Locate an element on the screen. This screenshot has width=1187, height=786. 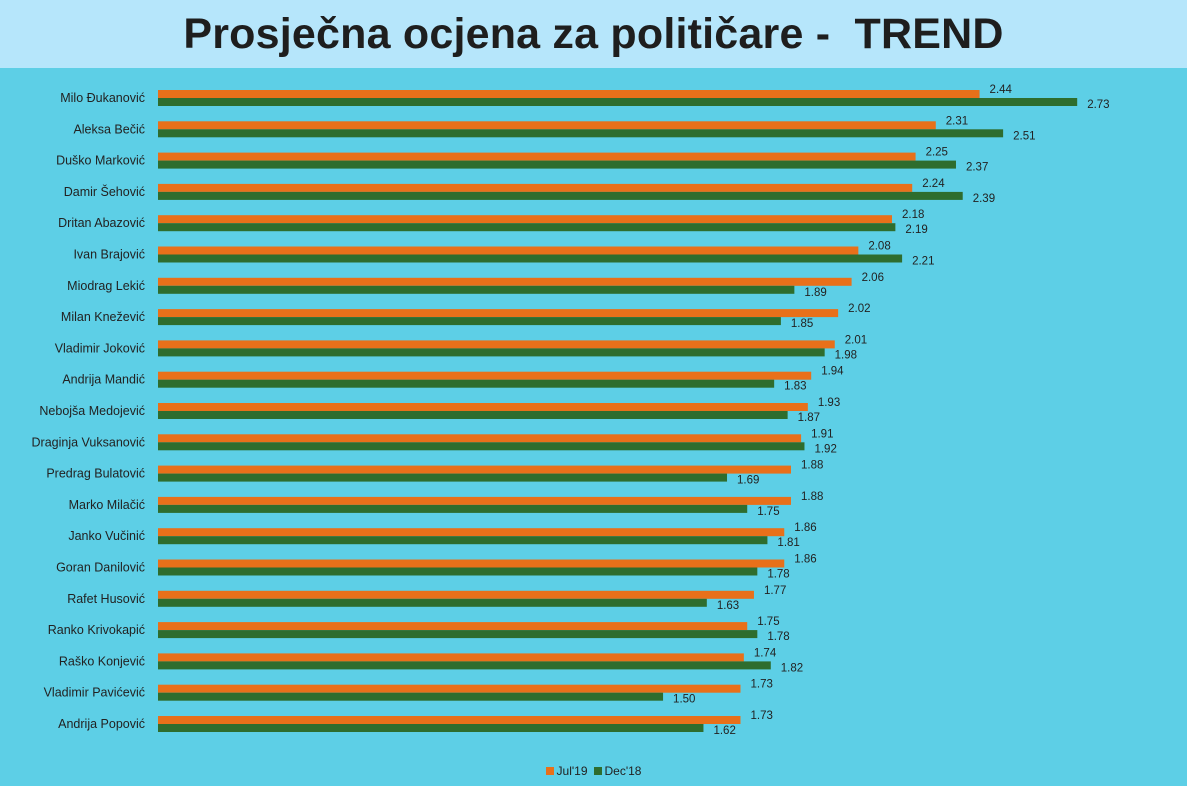
data-label-jul19-14: 1.86 is located at coordinates (805, 528).